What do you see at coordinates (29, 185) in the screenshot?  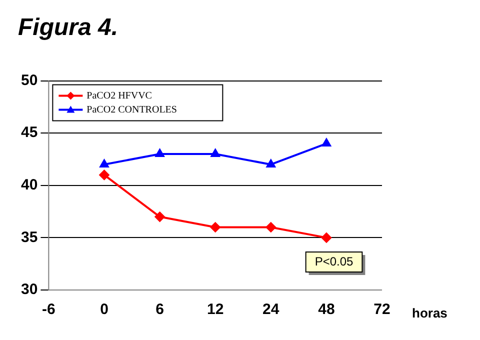 I see `y-tick-label: 40` at bounding box center [29, 185].